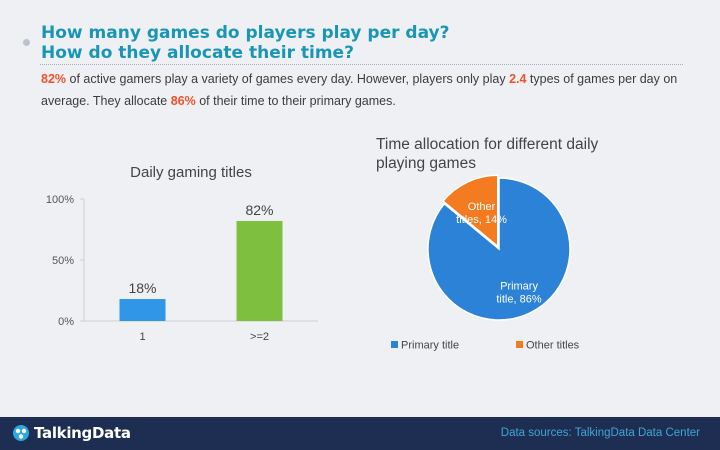 The image size is (720, 450). I want to click on pie-chart-data-label-line1: Primary, so click(519, 287).